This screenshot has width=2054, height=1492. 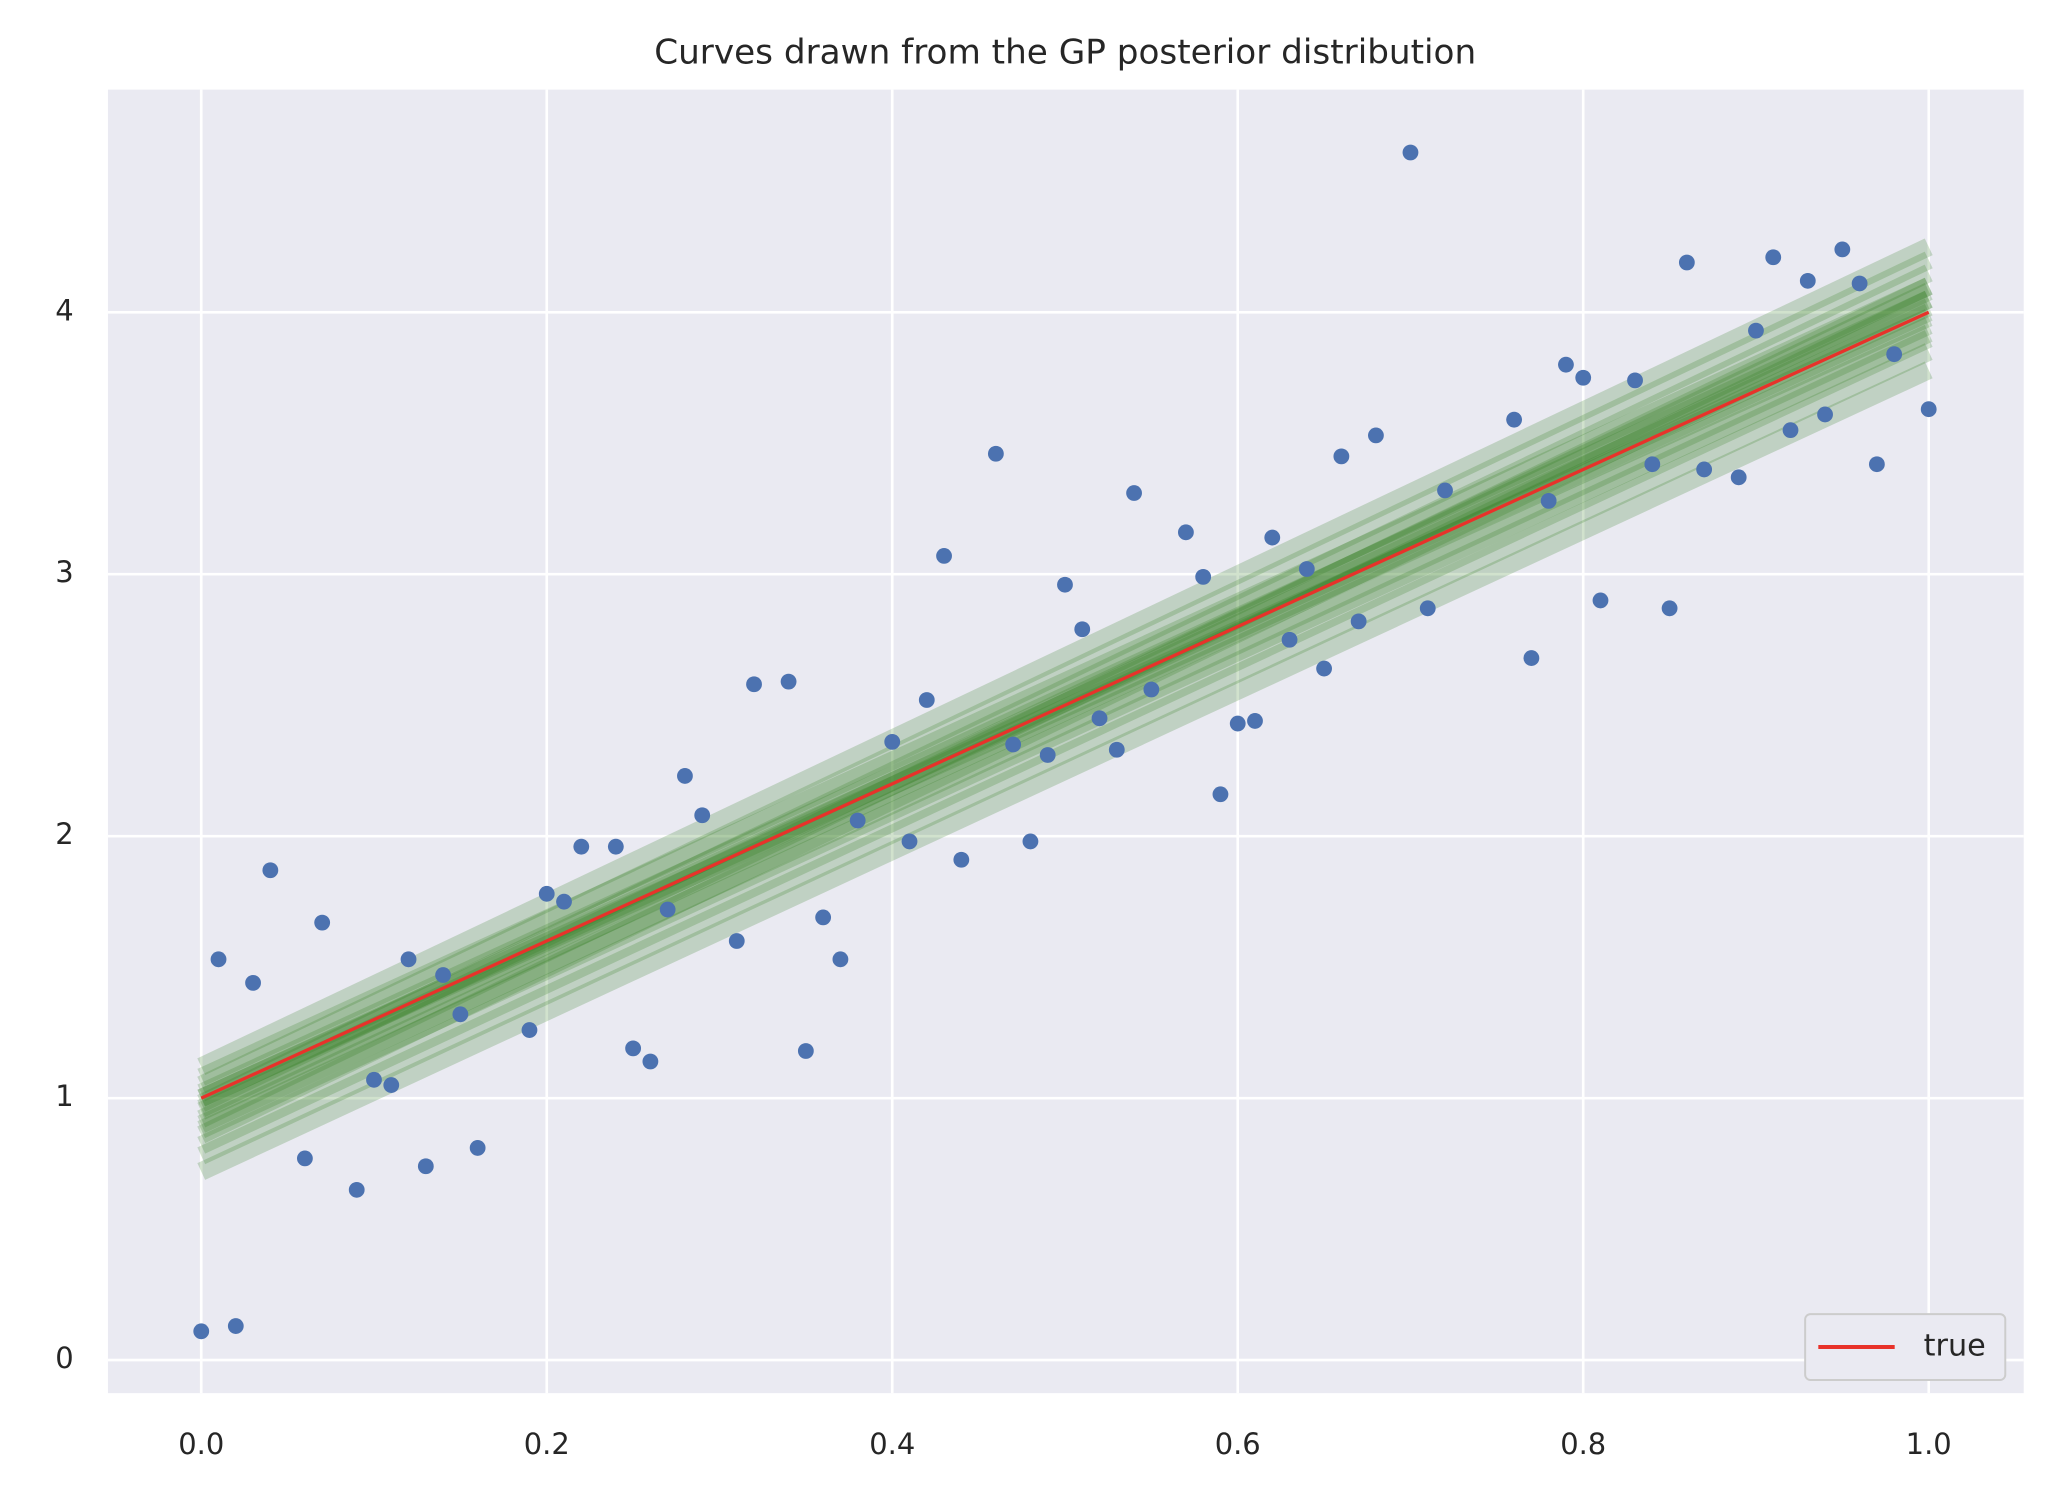 What do you see at coordinates (1929, 1444) in the screenshot?
I see `x-tick-label: 1.0` at bounding box center [1929, 1444].